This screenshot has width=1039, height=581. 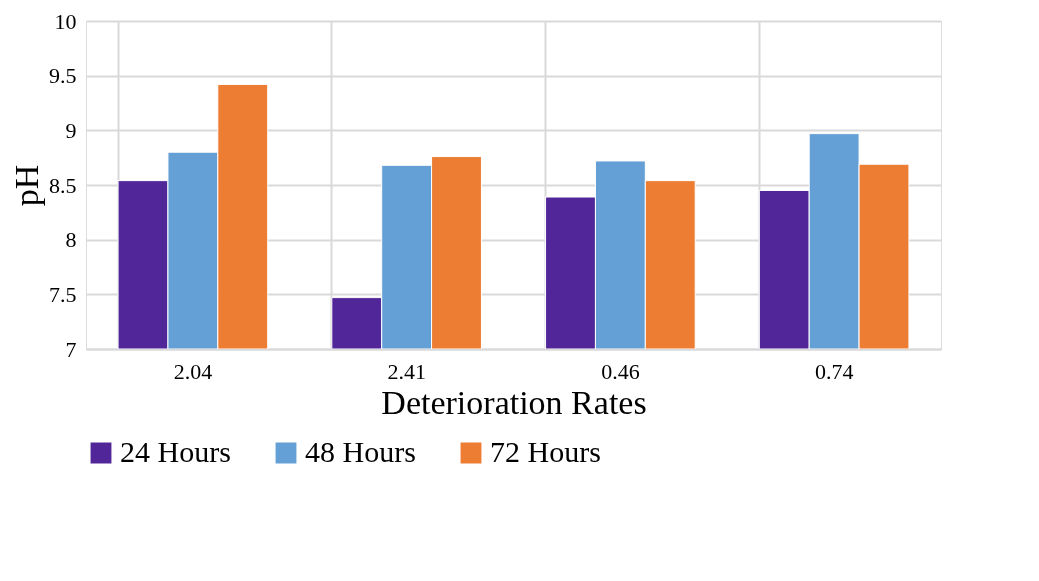 I want to click on legend-label: 48 Hours, so click(x=360, y=451).